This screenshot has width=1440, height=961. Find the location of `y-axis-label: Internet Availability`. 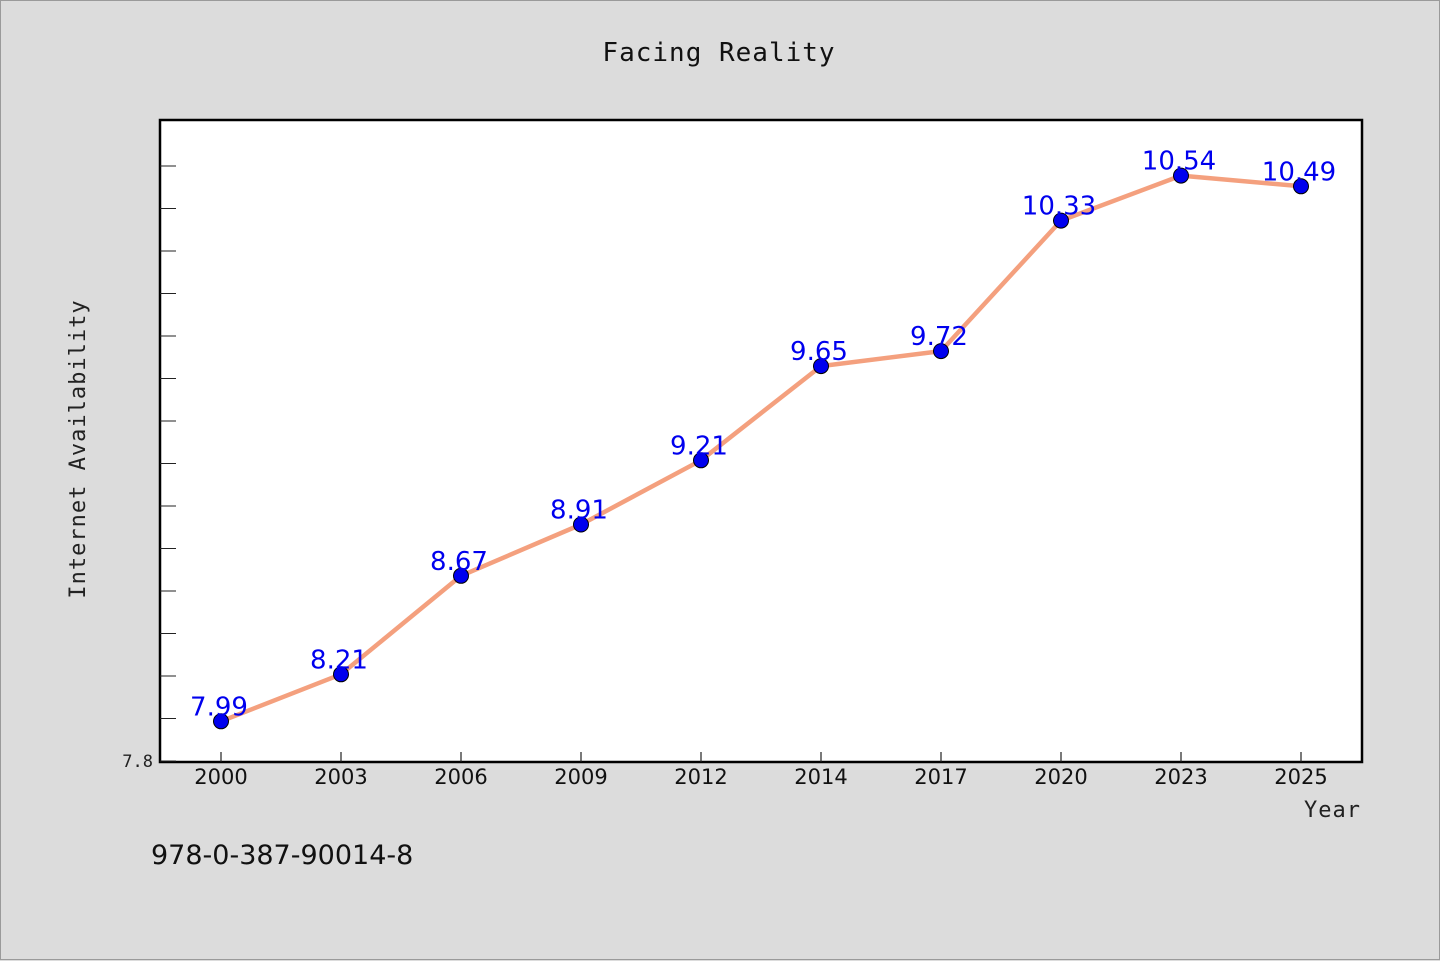

y-axis-label: Internet Availability is located at coordinates (78, 448).